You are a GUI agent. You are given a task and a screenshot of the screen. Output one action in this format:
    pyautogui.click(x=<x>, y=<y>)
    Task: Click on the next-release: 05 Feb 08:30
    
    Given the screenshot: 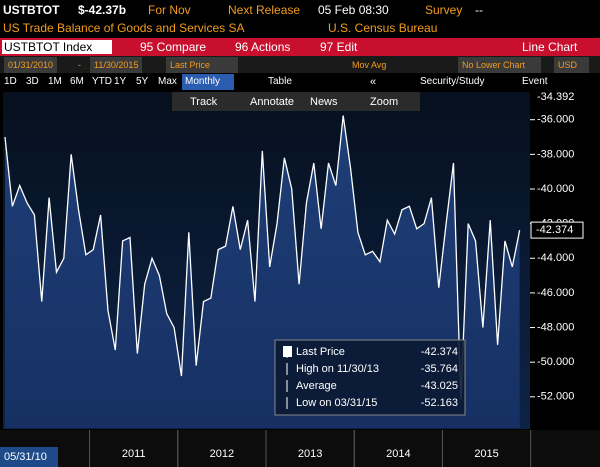 What is the action you would take?
    pyautogui.click(x=353, y=10)
    